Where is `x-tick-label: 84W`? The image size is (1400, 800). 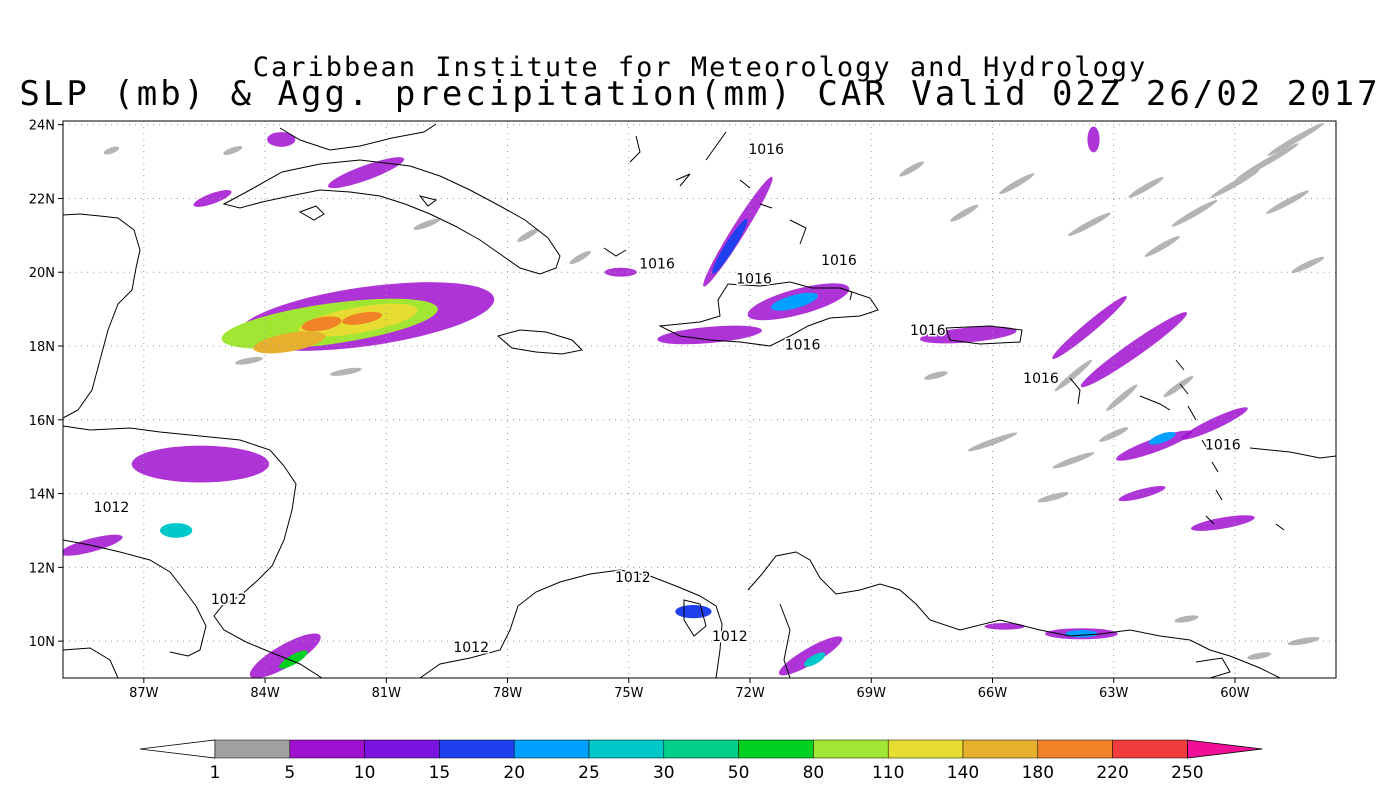 x-tick-label: 84W is located at coordinates (265, 693).